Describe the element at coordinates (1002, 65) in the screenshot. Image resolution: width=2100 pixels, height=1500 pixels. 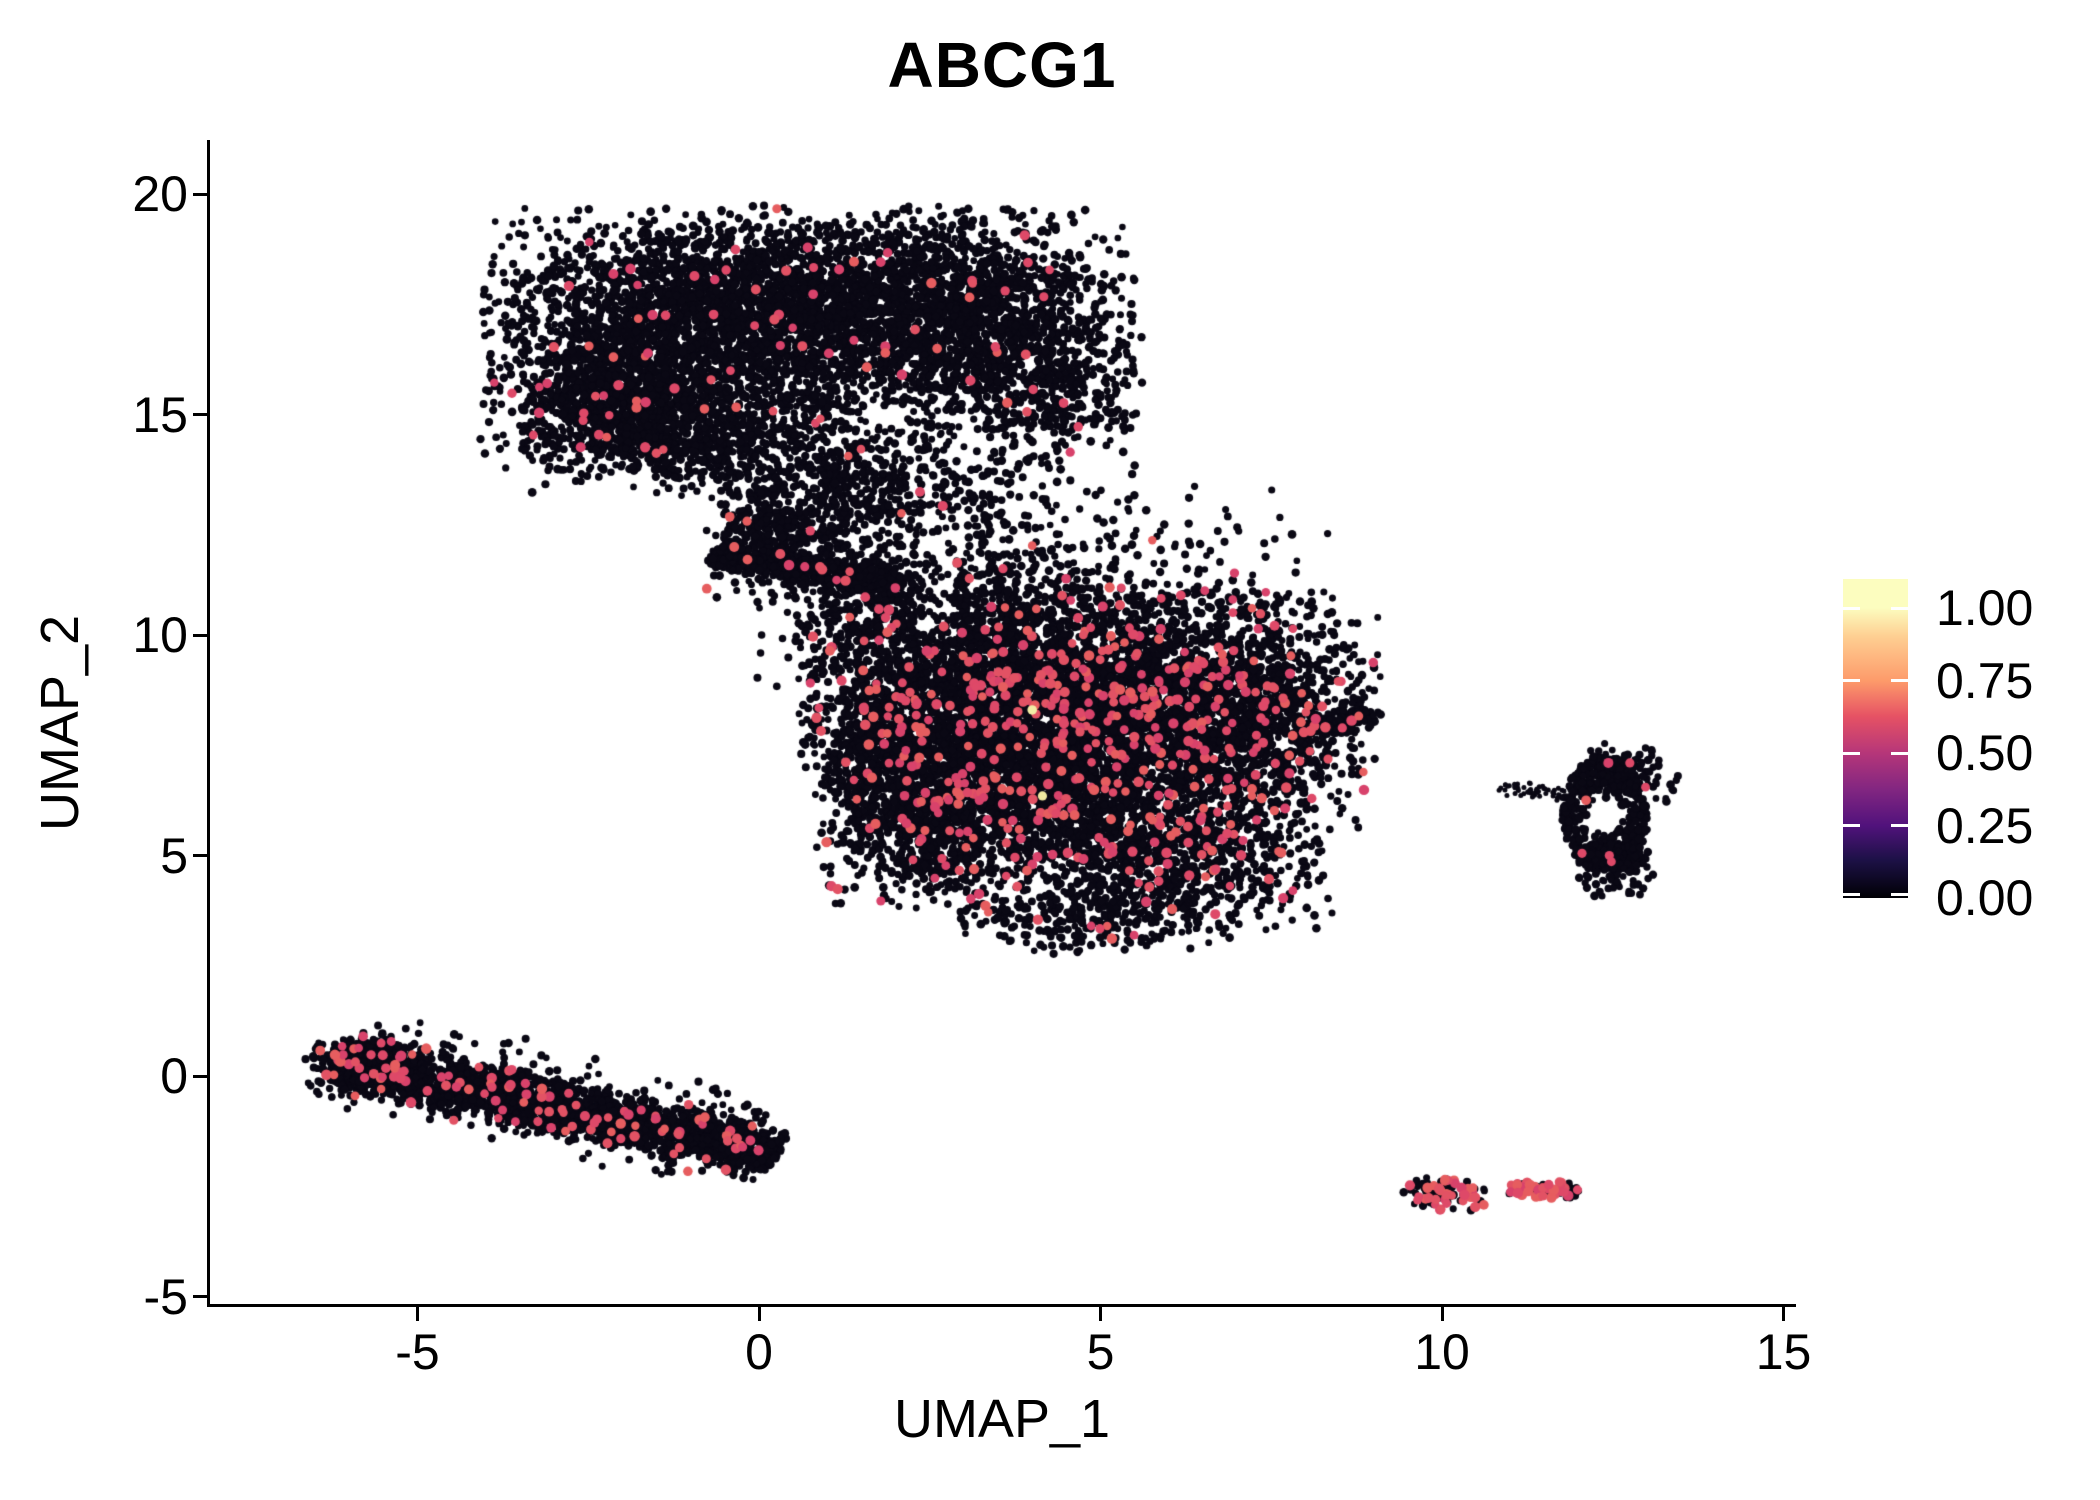
I see `chart-title: ABCG1` at that location.